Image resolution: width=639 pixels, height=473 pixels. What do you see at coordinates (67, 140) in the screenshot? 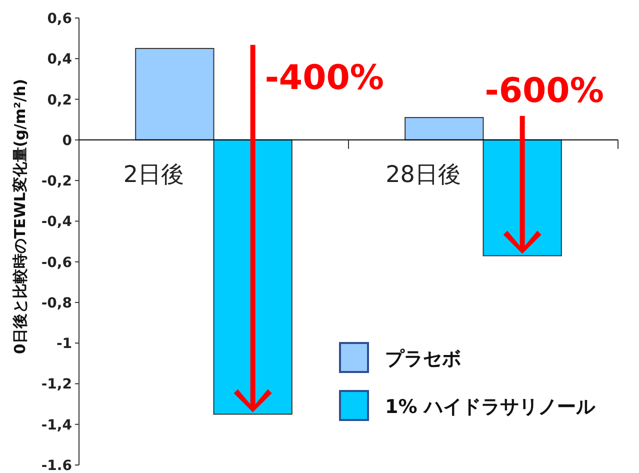
I see `y-tick-label: 0` at bounding box center [67, 140].